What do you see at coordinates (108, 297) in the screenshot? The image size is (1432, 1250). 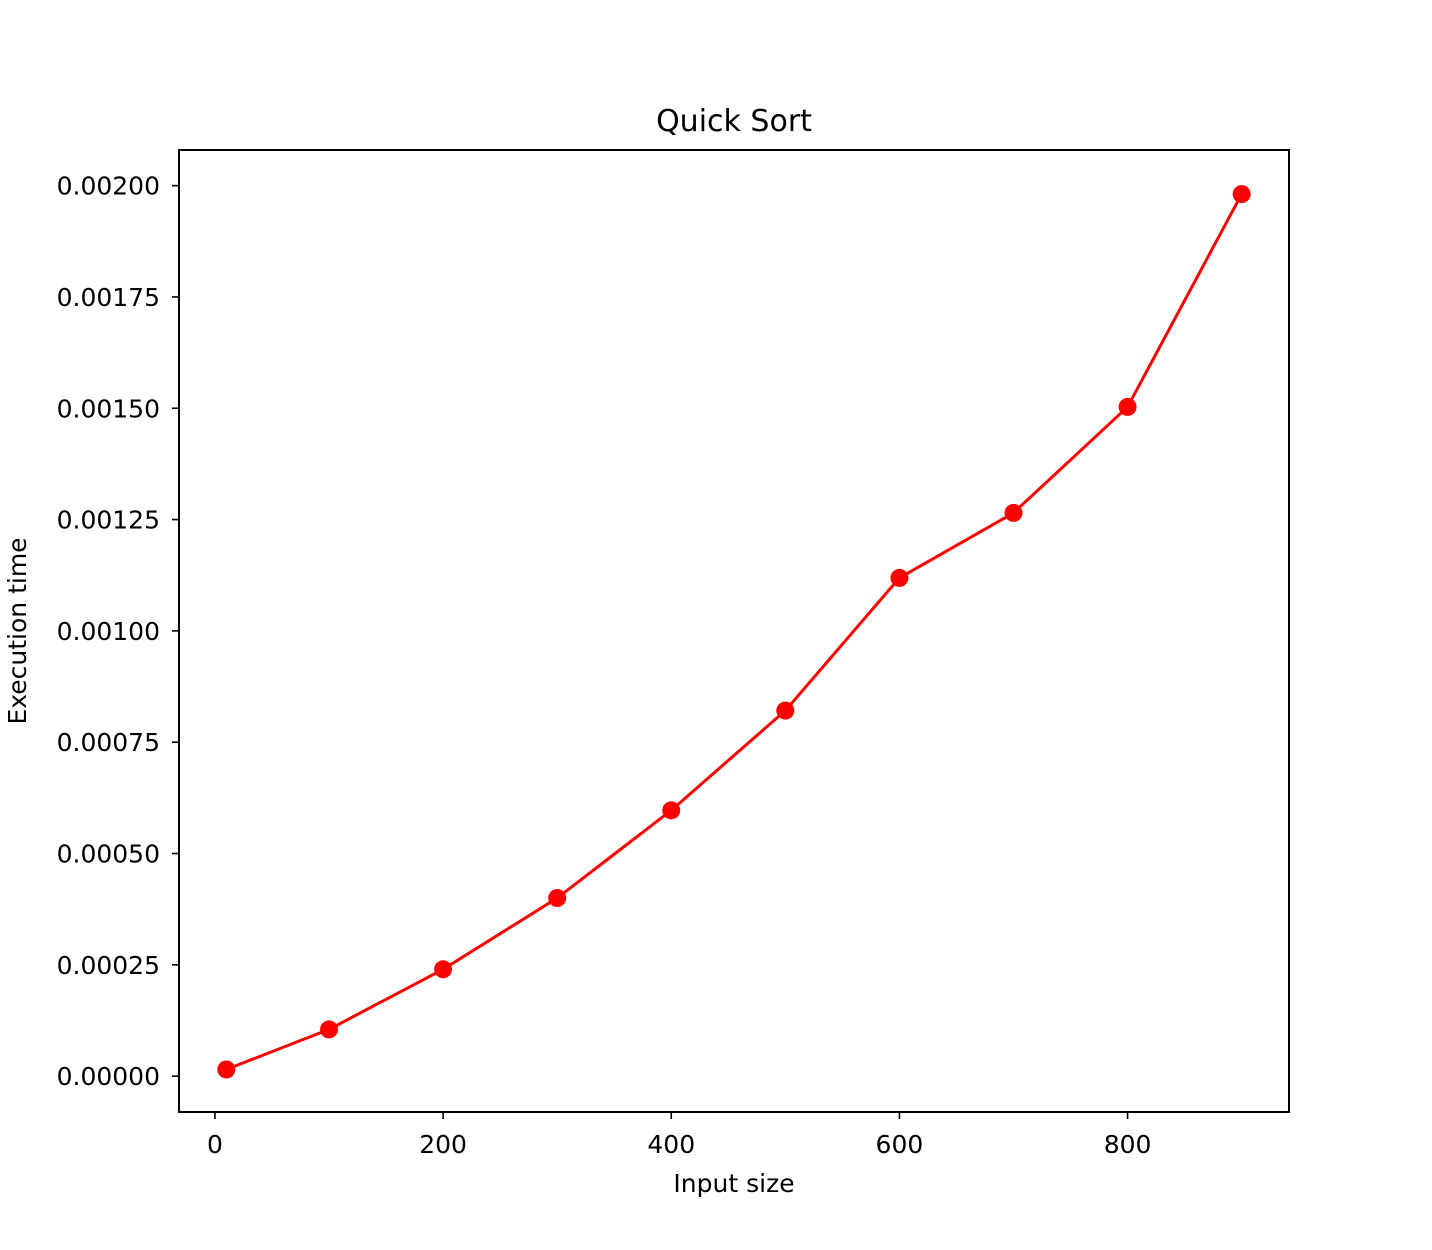 I see `y-tick-label: 0.00175` at bounding box center [108, 297].